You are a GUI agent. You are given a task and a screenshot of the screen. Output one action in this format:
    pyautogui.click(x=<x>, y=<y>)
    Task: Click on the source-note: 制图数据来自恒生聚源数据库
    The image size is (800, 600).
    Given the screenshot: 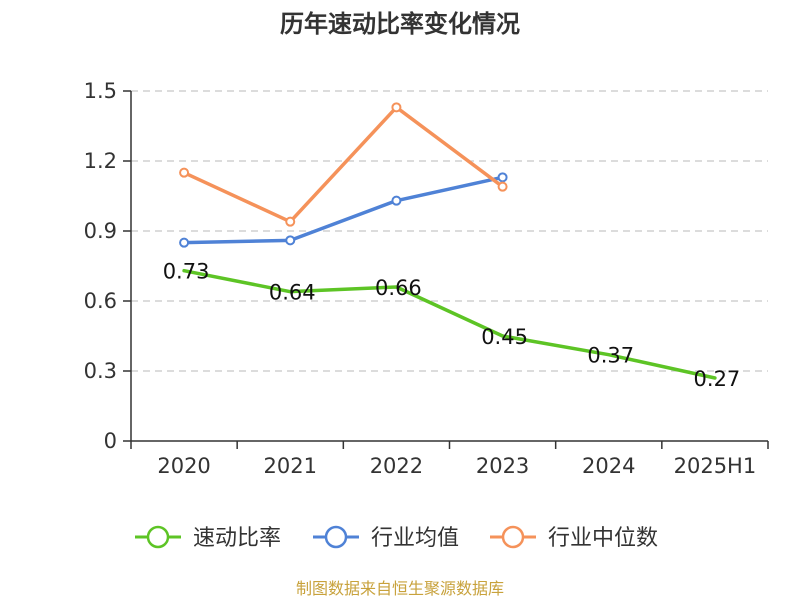 What is the action you would take?
    pyautogui.click(x=400, y=588)
    